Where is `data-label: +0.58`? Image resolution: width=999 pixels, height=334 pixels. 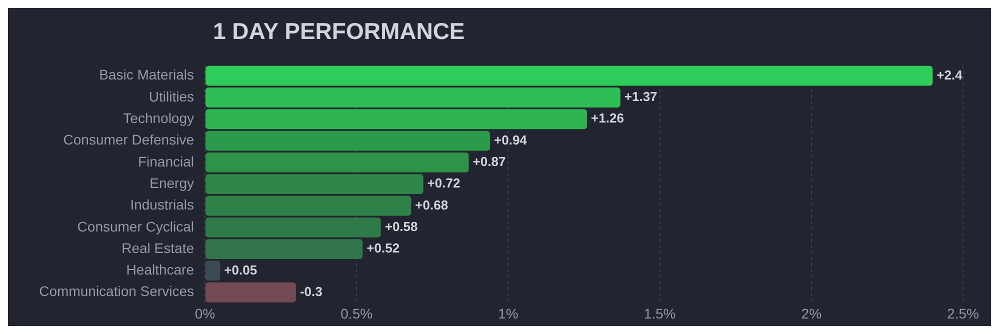
data-label: +0.58 is located at coordinates (401, 226).